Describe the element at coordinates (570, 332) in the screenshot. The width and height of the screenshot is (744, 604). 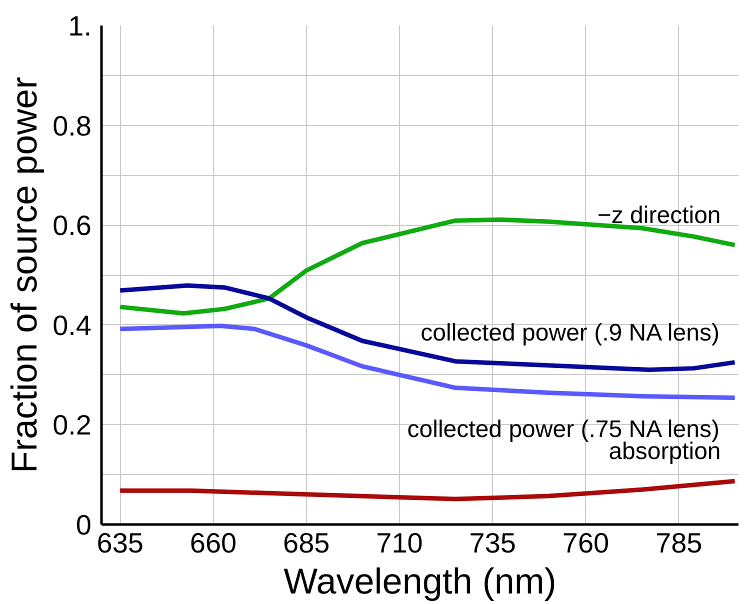
I see `series-label: collected power (.9 NA lens)` at that location.